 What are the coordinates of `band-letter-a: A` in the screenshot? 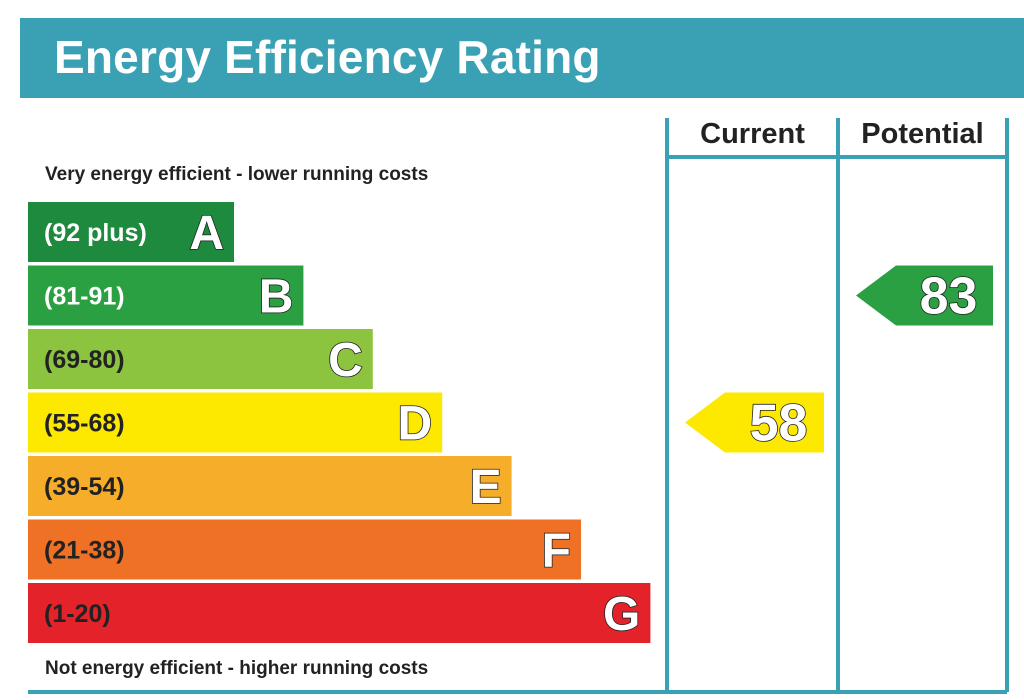 It's located at (206, 233).